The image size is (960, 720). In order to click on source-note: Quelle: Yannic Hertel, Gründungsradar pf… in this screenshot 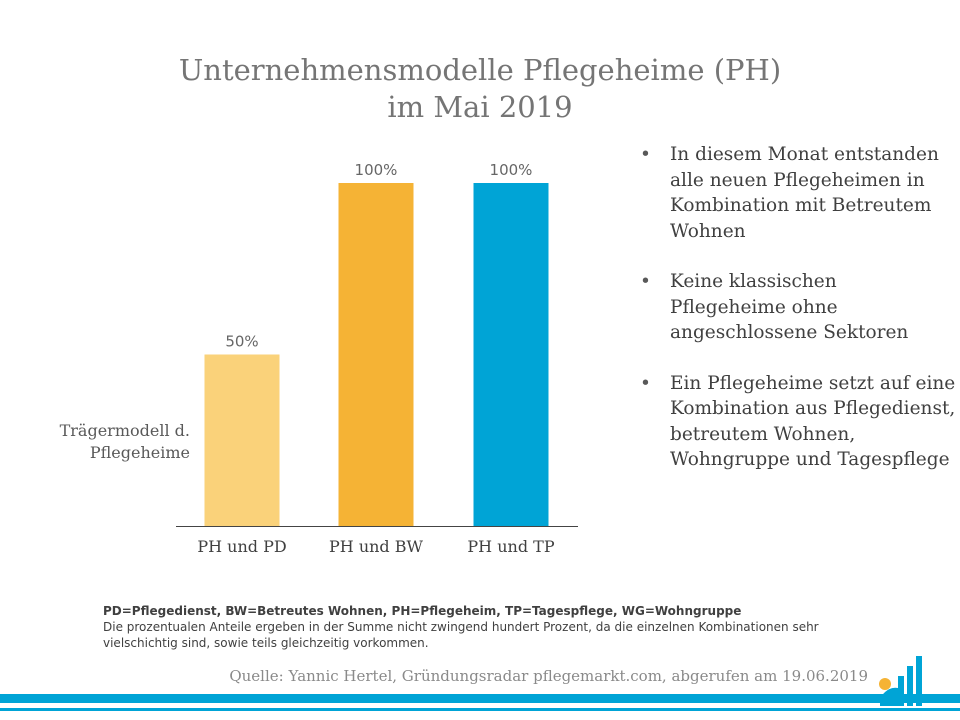, I will do `click(548, 676)`.